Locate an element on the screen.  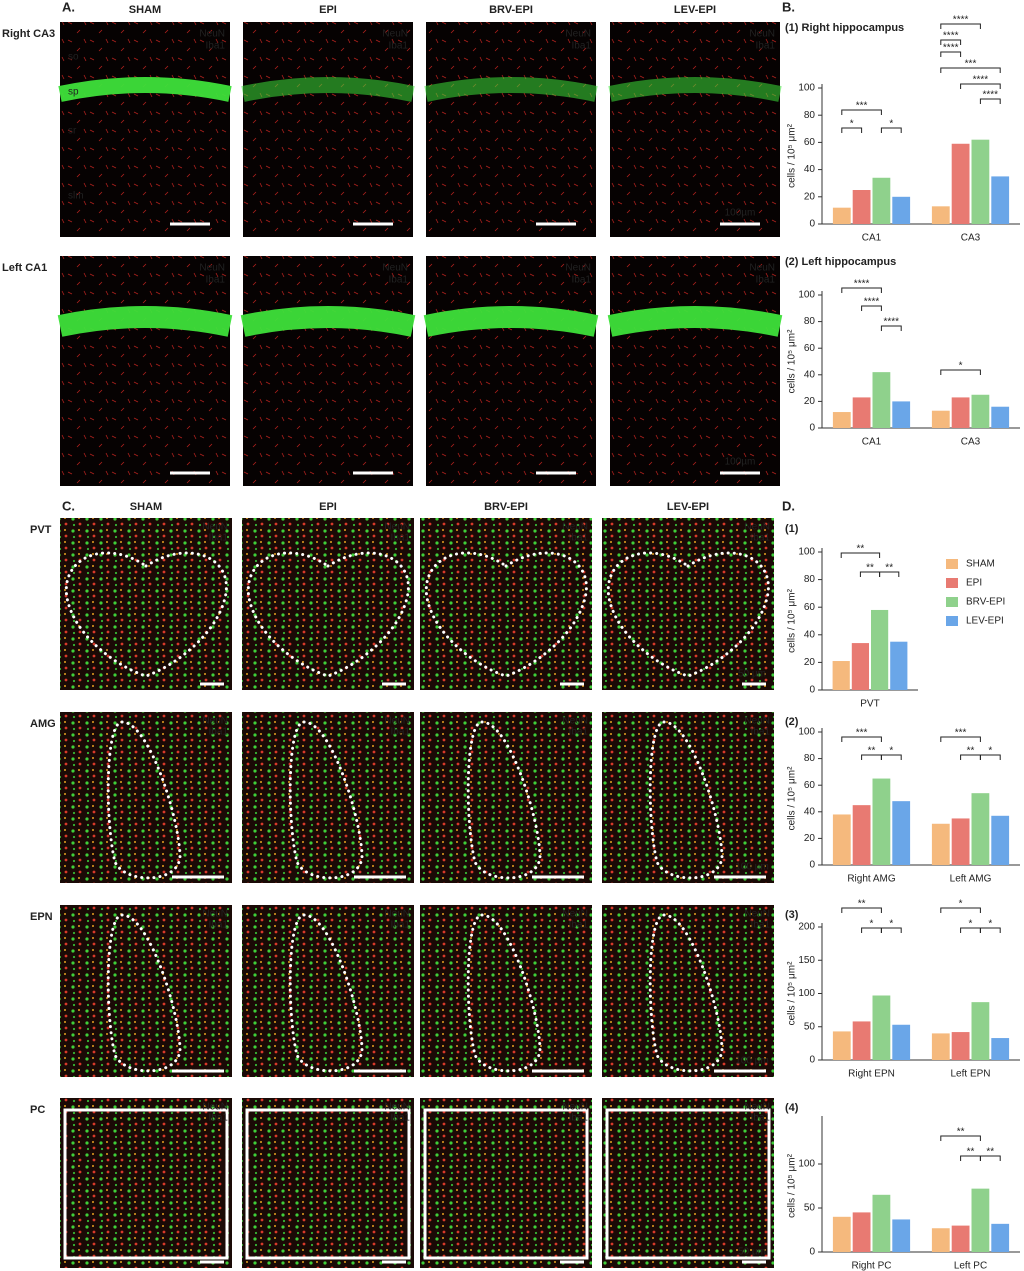
row-label: PC is located at coordinates (37, 1110).